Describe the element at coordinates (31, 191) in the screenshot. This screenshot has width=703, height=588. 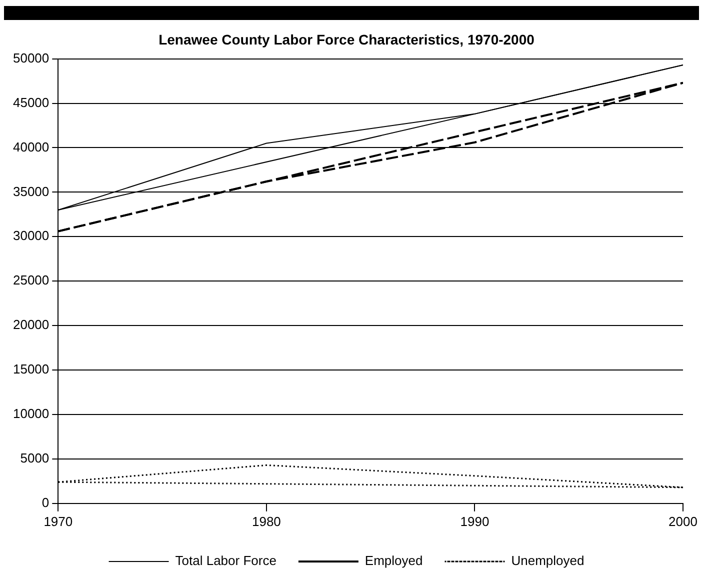
I see `y-tick-label: 35000` at that location.